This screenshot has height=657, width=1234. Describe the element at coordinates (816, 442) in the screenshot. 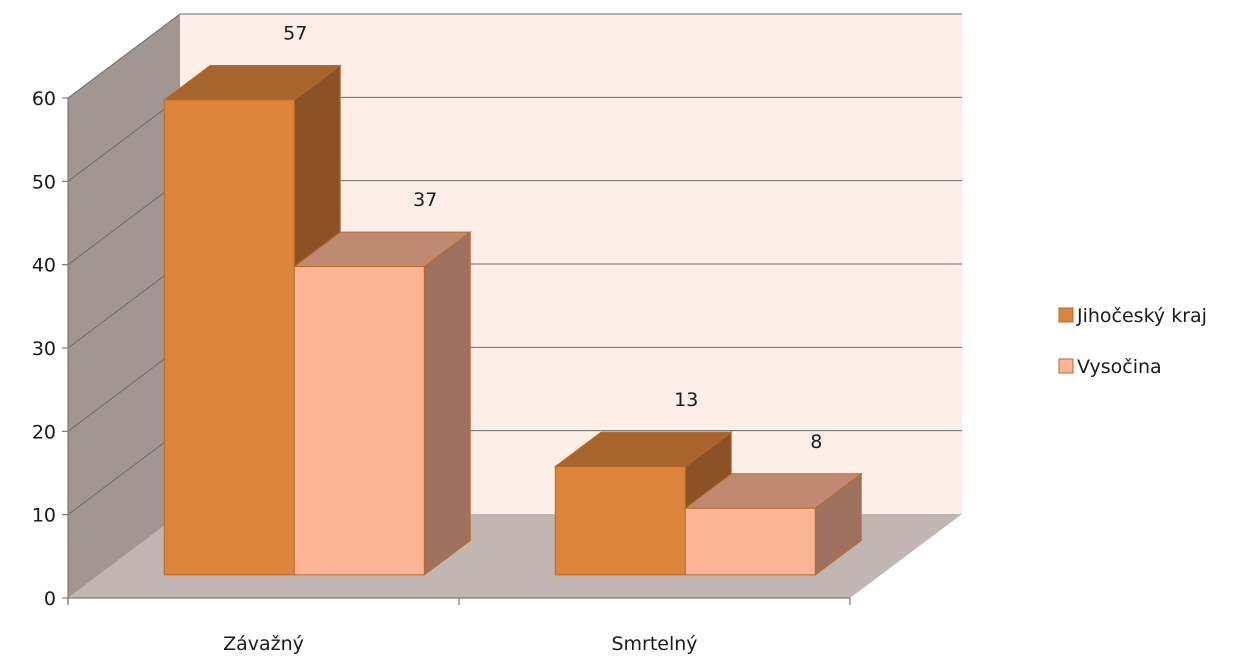

I see `data-label: 8` at that location.